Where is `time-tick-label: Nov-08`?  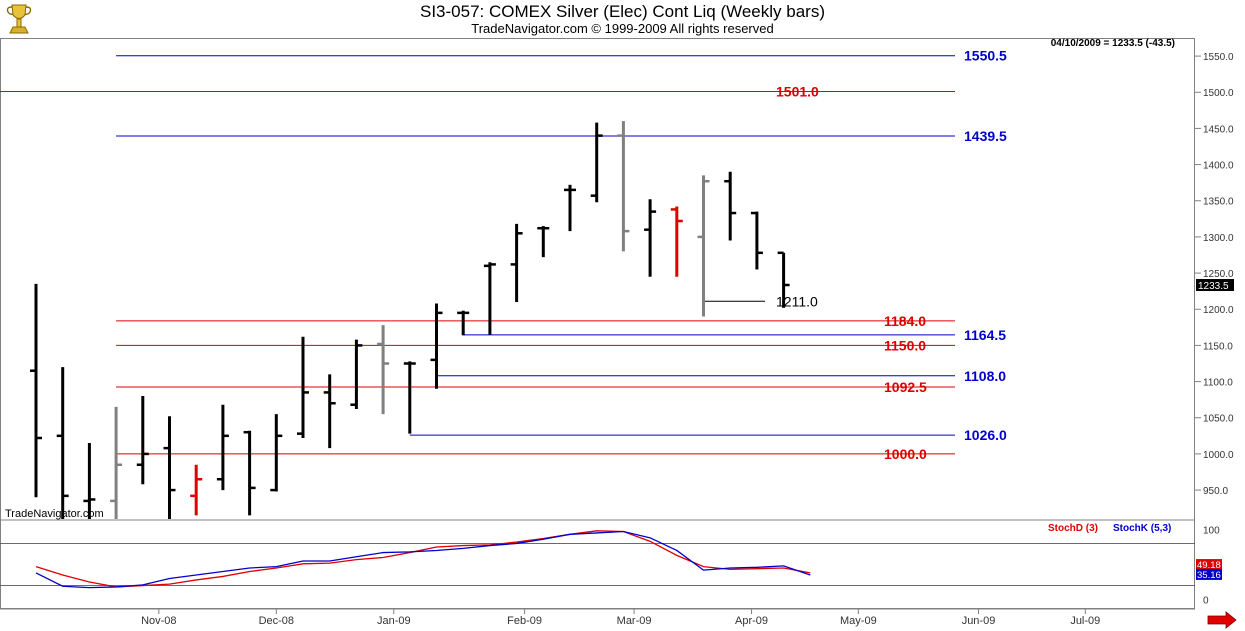 time-tick-label: Nov-08 is located at coordinates (158, 621).